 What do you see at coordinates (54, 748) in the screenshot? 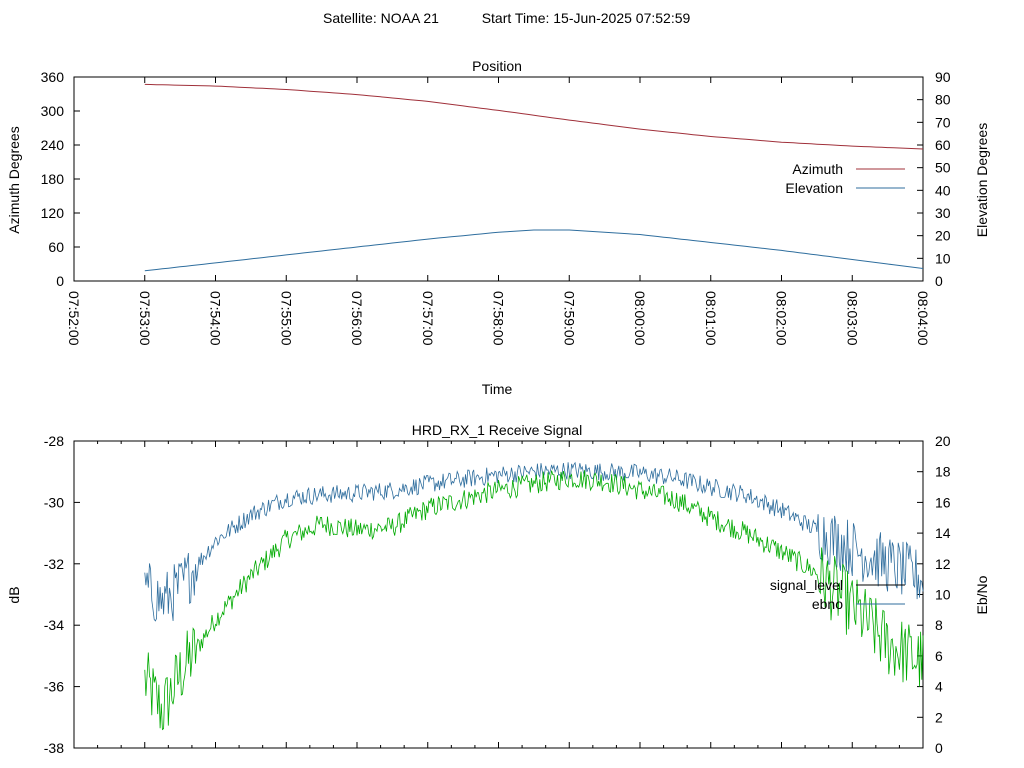
I see `y-tick-label: -38` at bounding box center [54, 748].